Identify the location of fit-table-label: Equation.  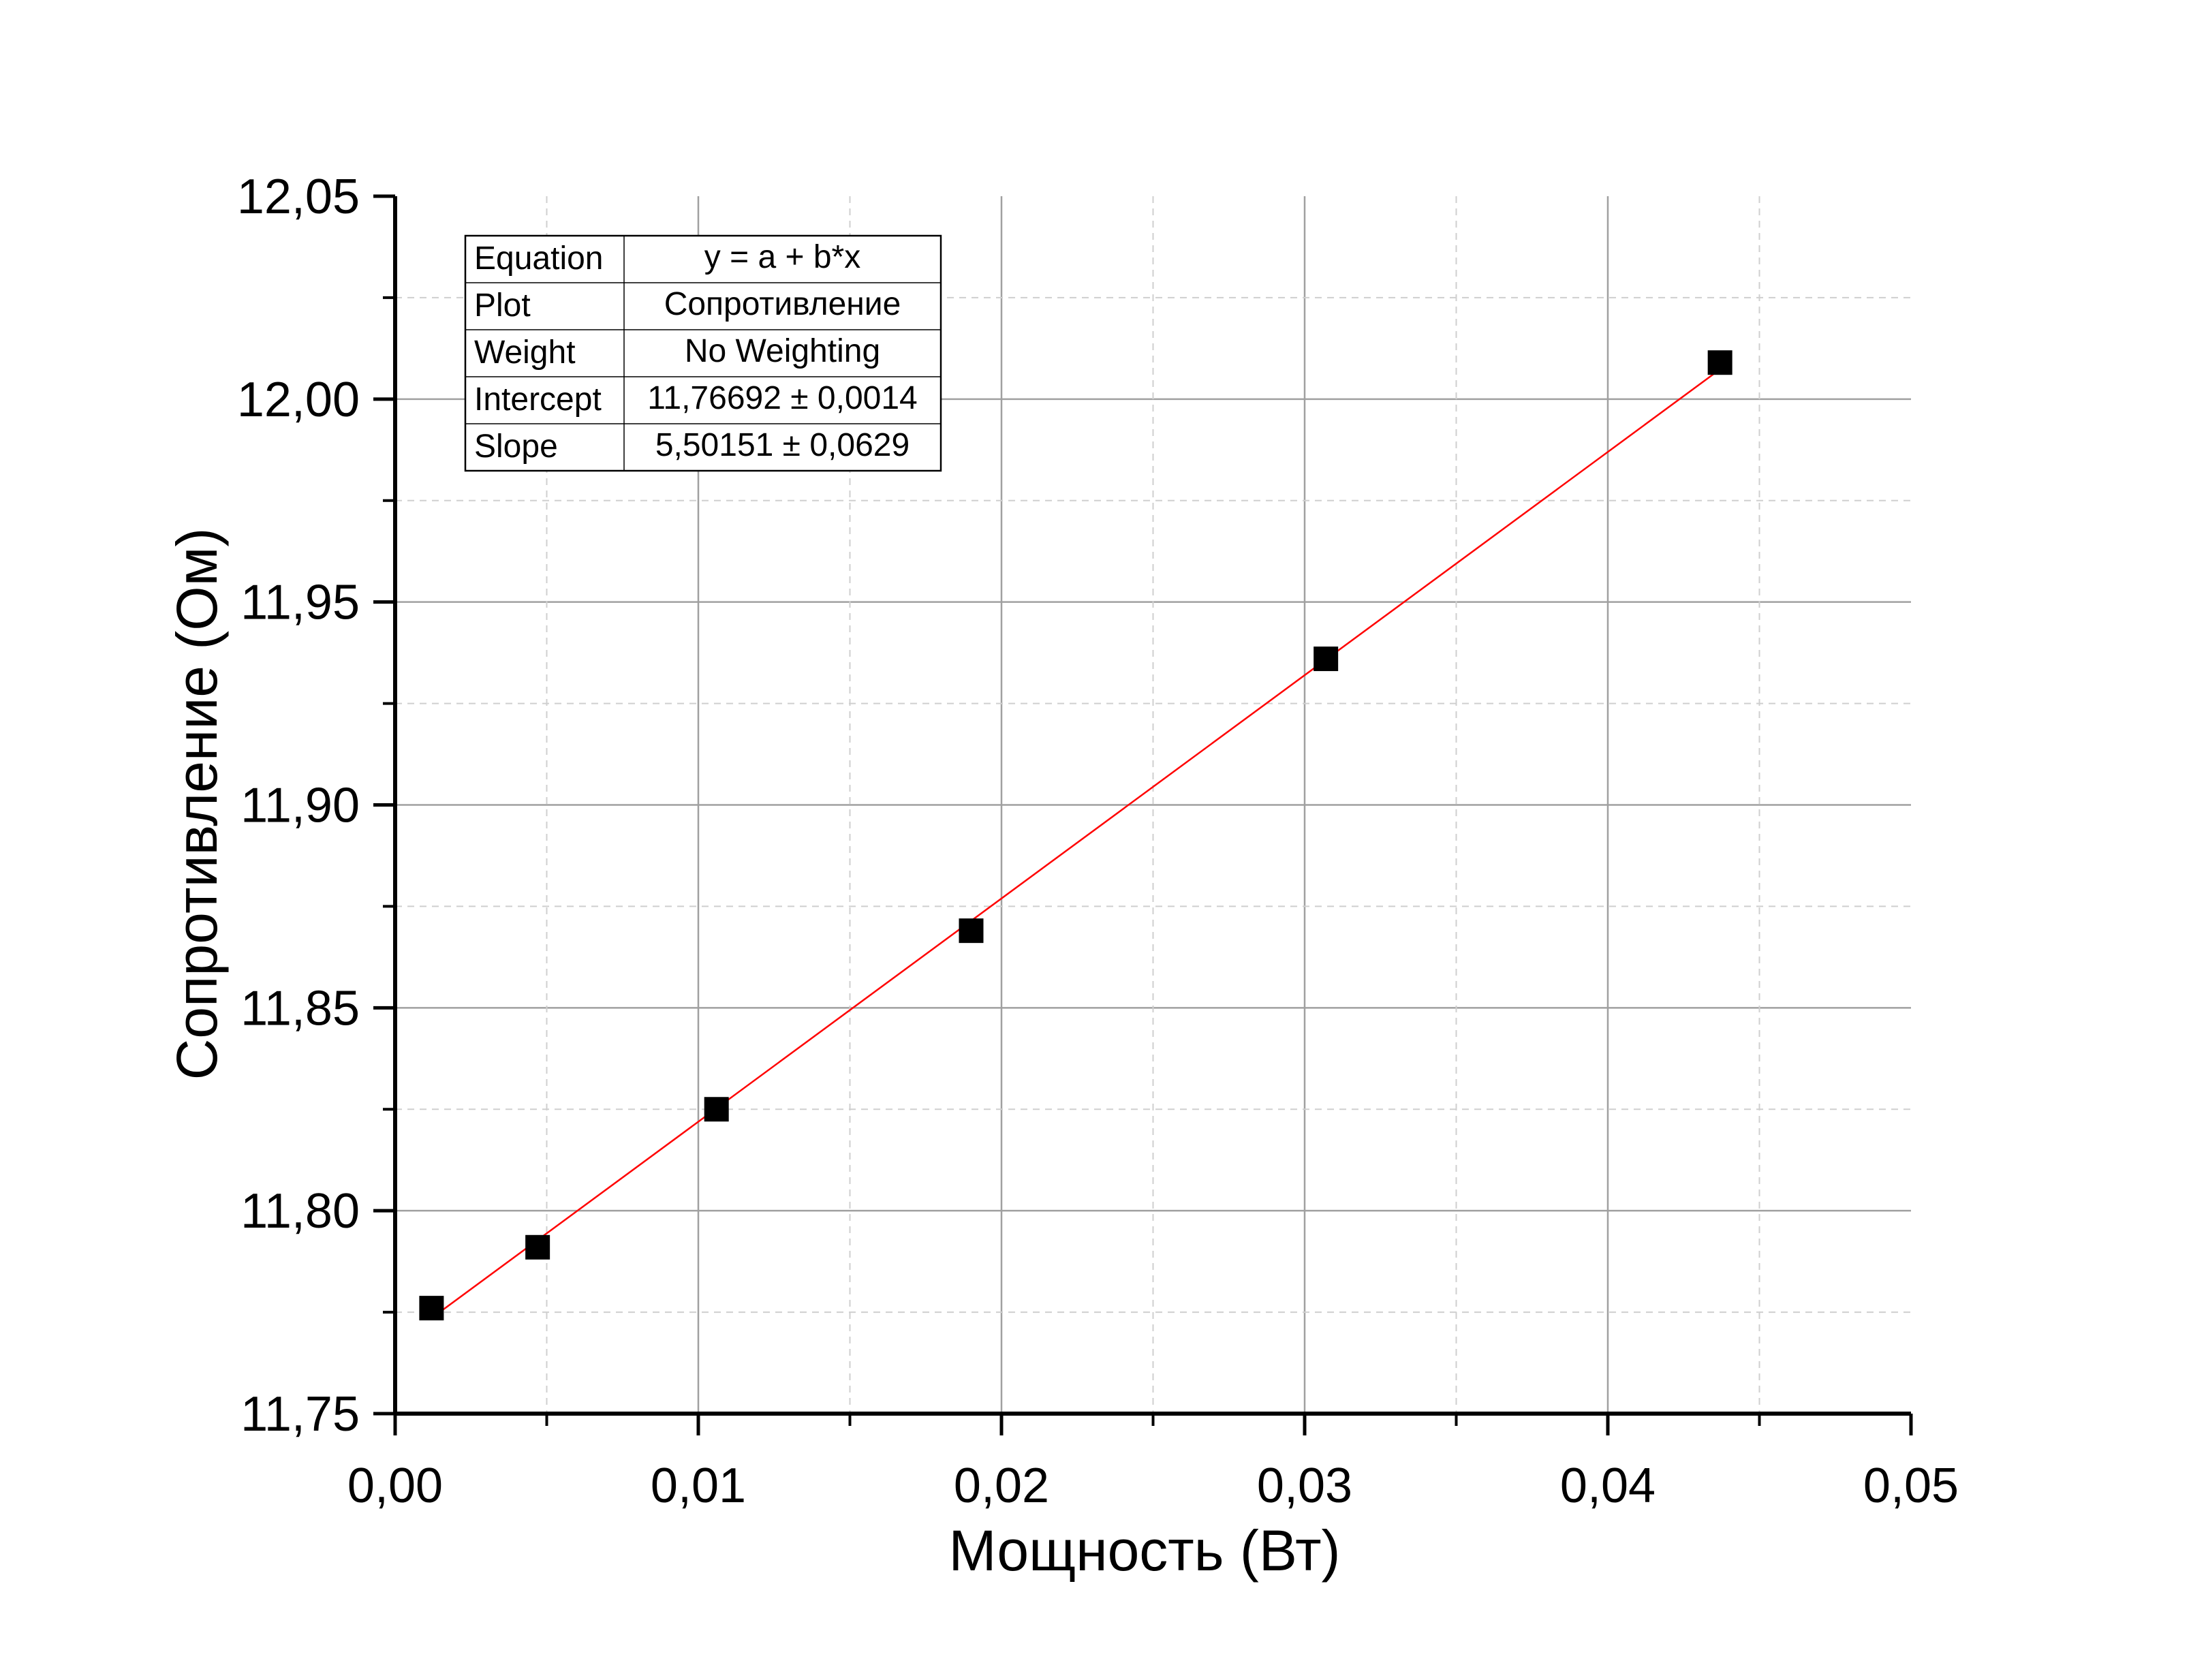
(539, 258).